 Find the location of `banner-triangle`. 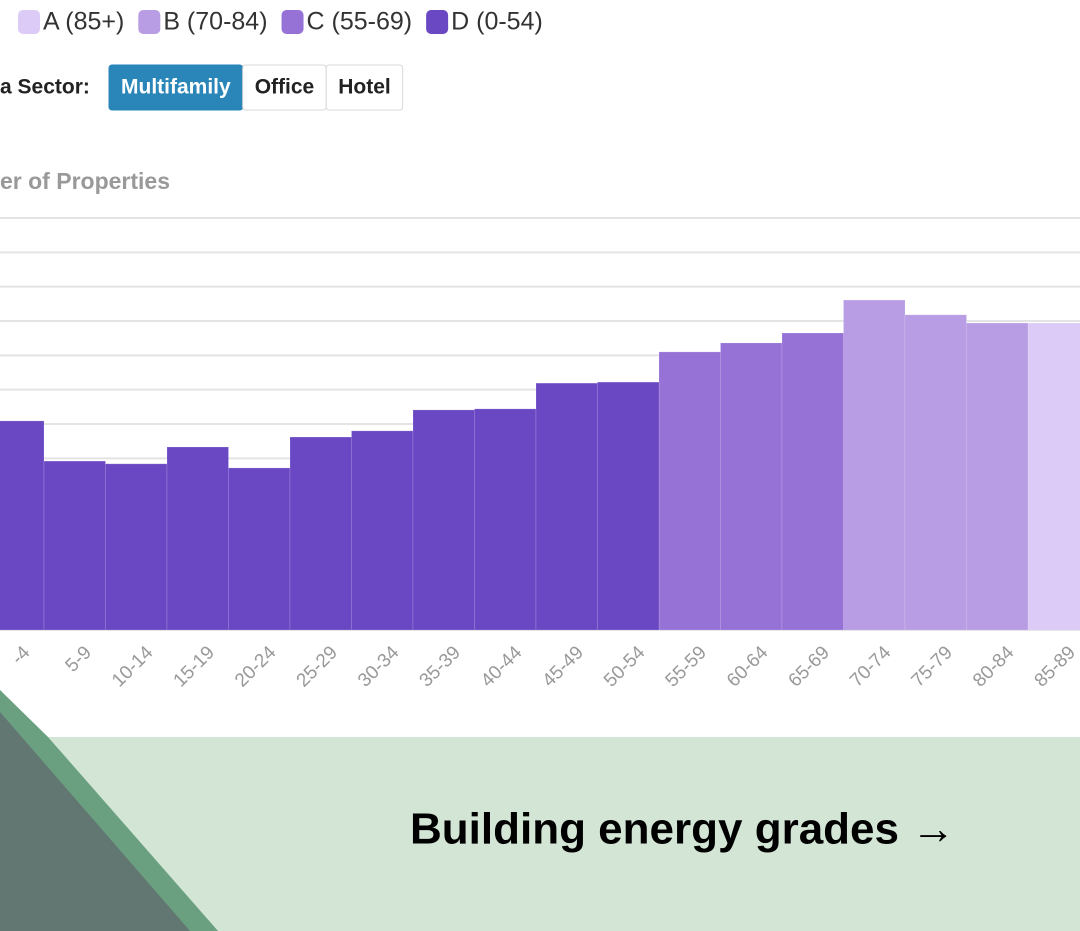

banner-triangle is located at coordinates (95, 821).